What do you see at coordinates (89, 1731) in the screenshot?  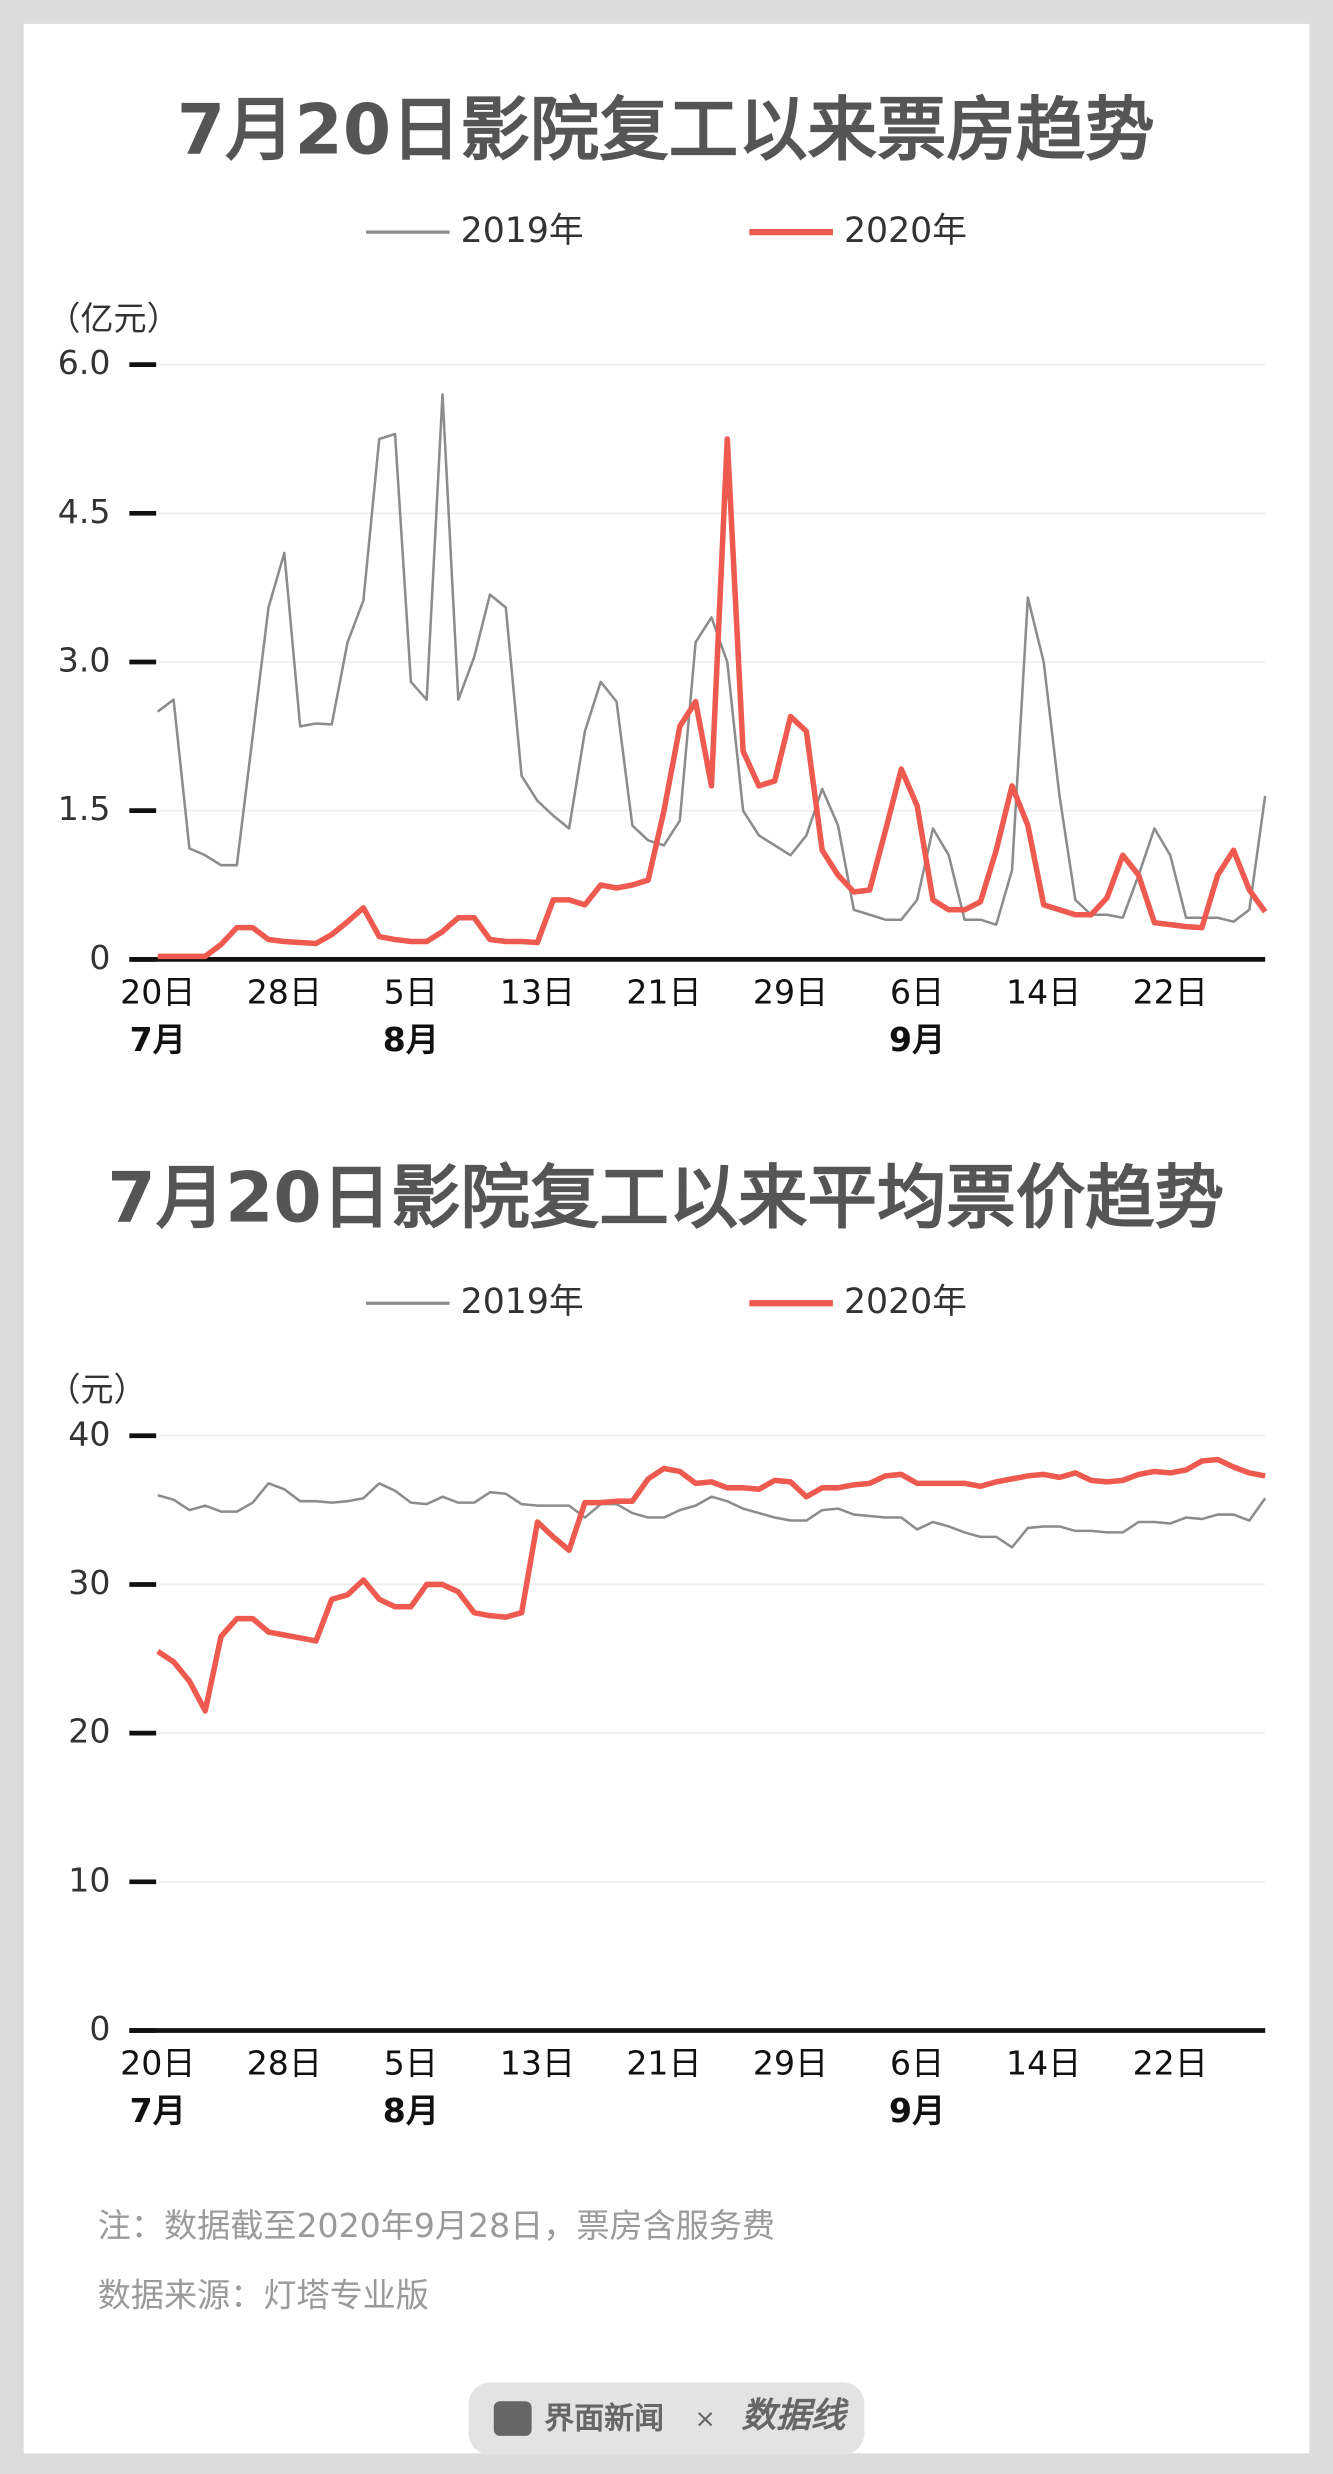 I see `y-tick-label: 20` at bounding box center [89, 1731].